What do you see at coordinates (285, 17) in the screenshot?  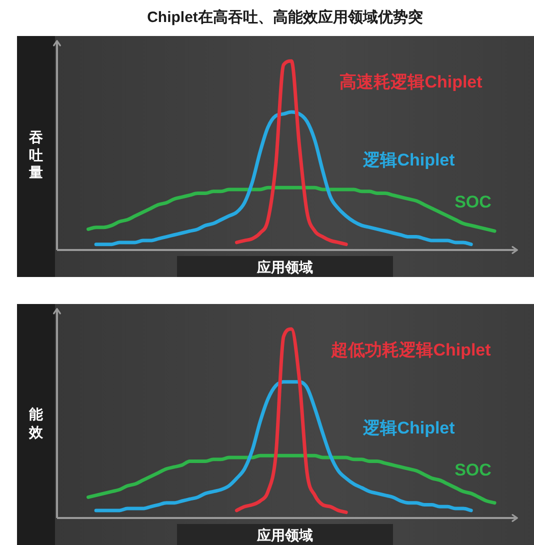 I see `chart-title: Chiplet在高吞吐、高能效应用领域优势突` at bounding box center [285, 17].